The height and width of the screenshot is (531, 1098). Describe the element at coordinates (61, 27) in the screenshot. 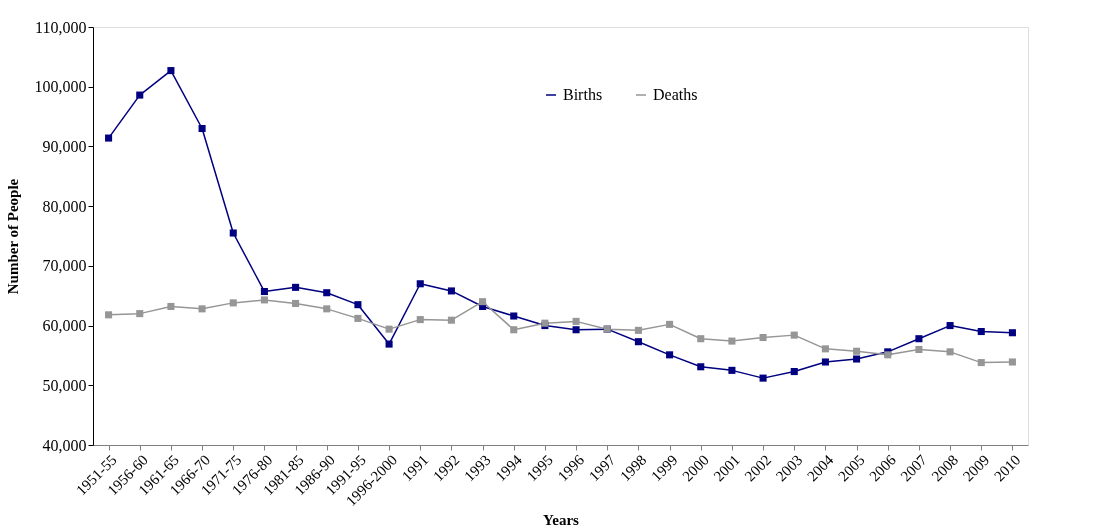

I see `y-tick-label: 110,000` at that location.